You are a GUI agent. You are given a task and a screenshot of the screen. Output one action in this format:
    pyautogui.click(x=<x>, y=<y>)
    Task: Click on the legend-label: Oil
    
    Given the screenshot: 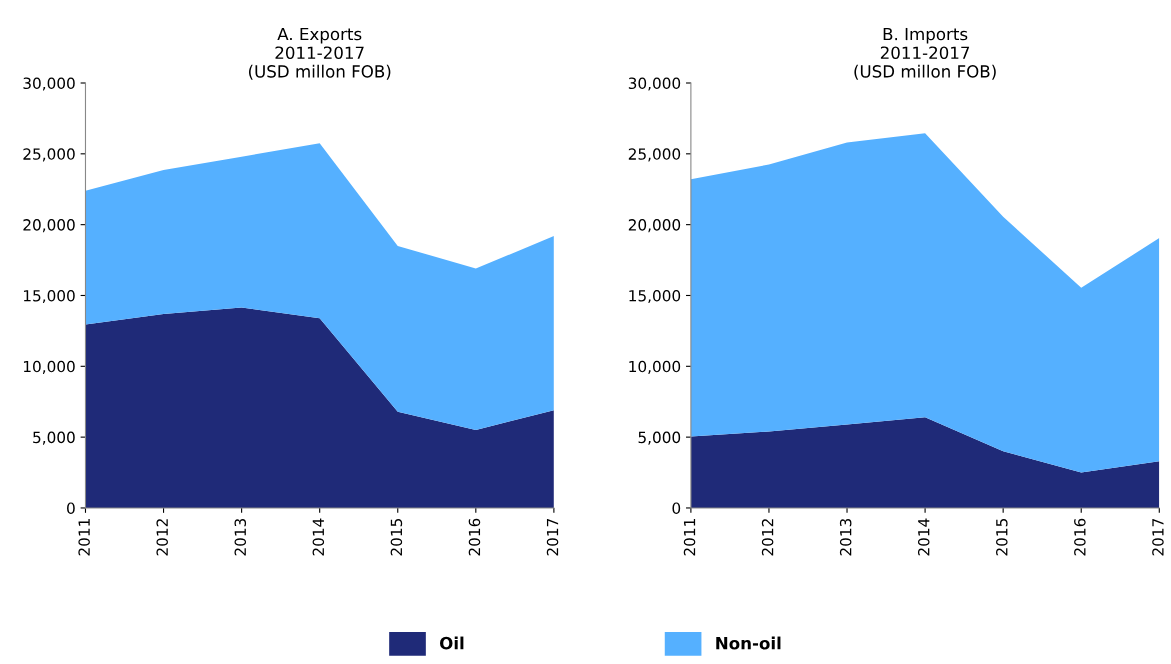 What is the action you would take?
    pyautogui.click(x=452, y=643)
    